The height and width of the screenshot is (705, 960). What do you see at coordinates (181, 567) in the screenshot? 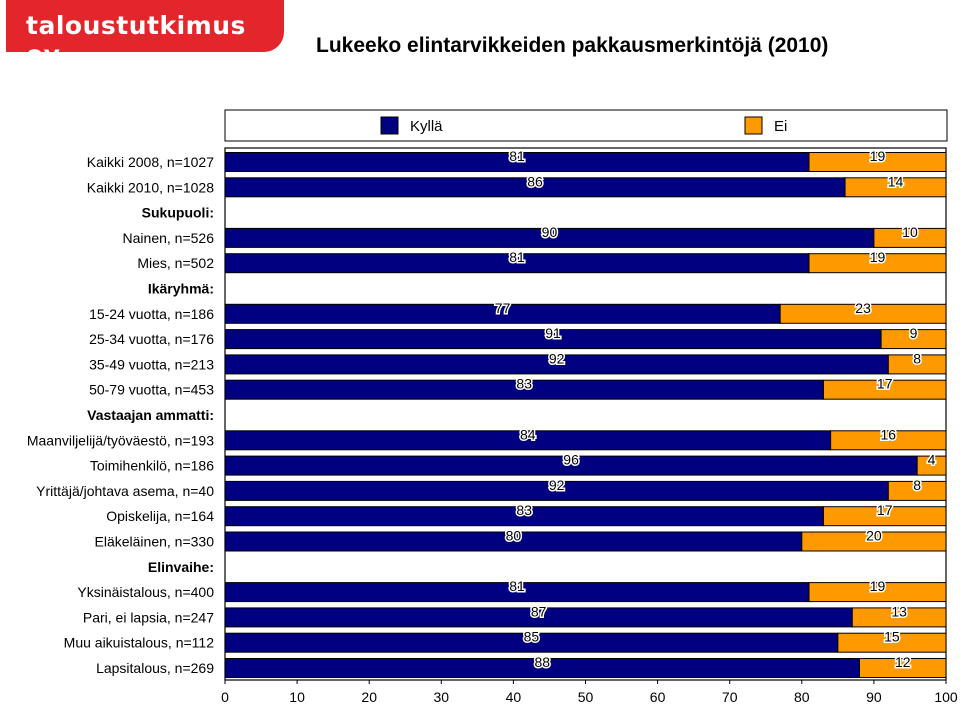
I see `group-header-label: Elinvaihe:` at bounding box center [181, 567].